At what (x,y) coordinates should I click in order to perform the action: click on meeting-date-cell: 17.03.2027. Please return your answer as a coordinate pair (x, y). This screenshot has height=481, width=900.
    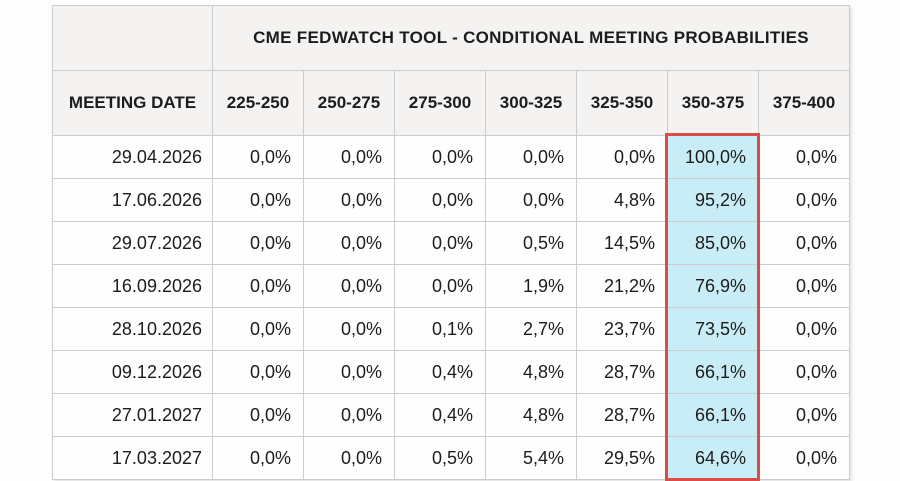
    Looking at the image, I should click on (132, 458).